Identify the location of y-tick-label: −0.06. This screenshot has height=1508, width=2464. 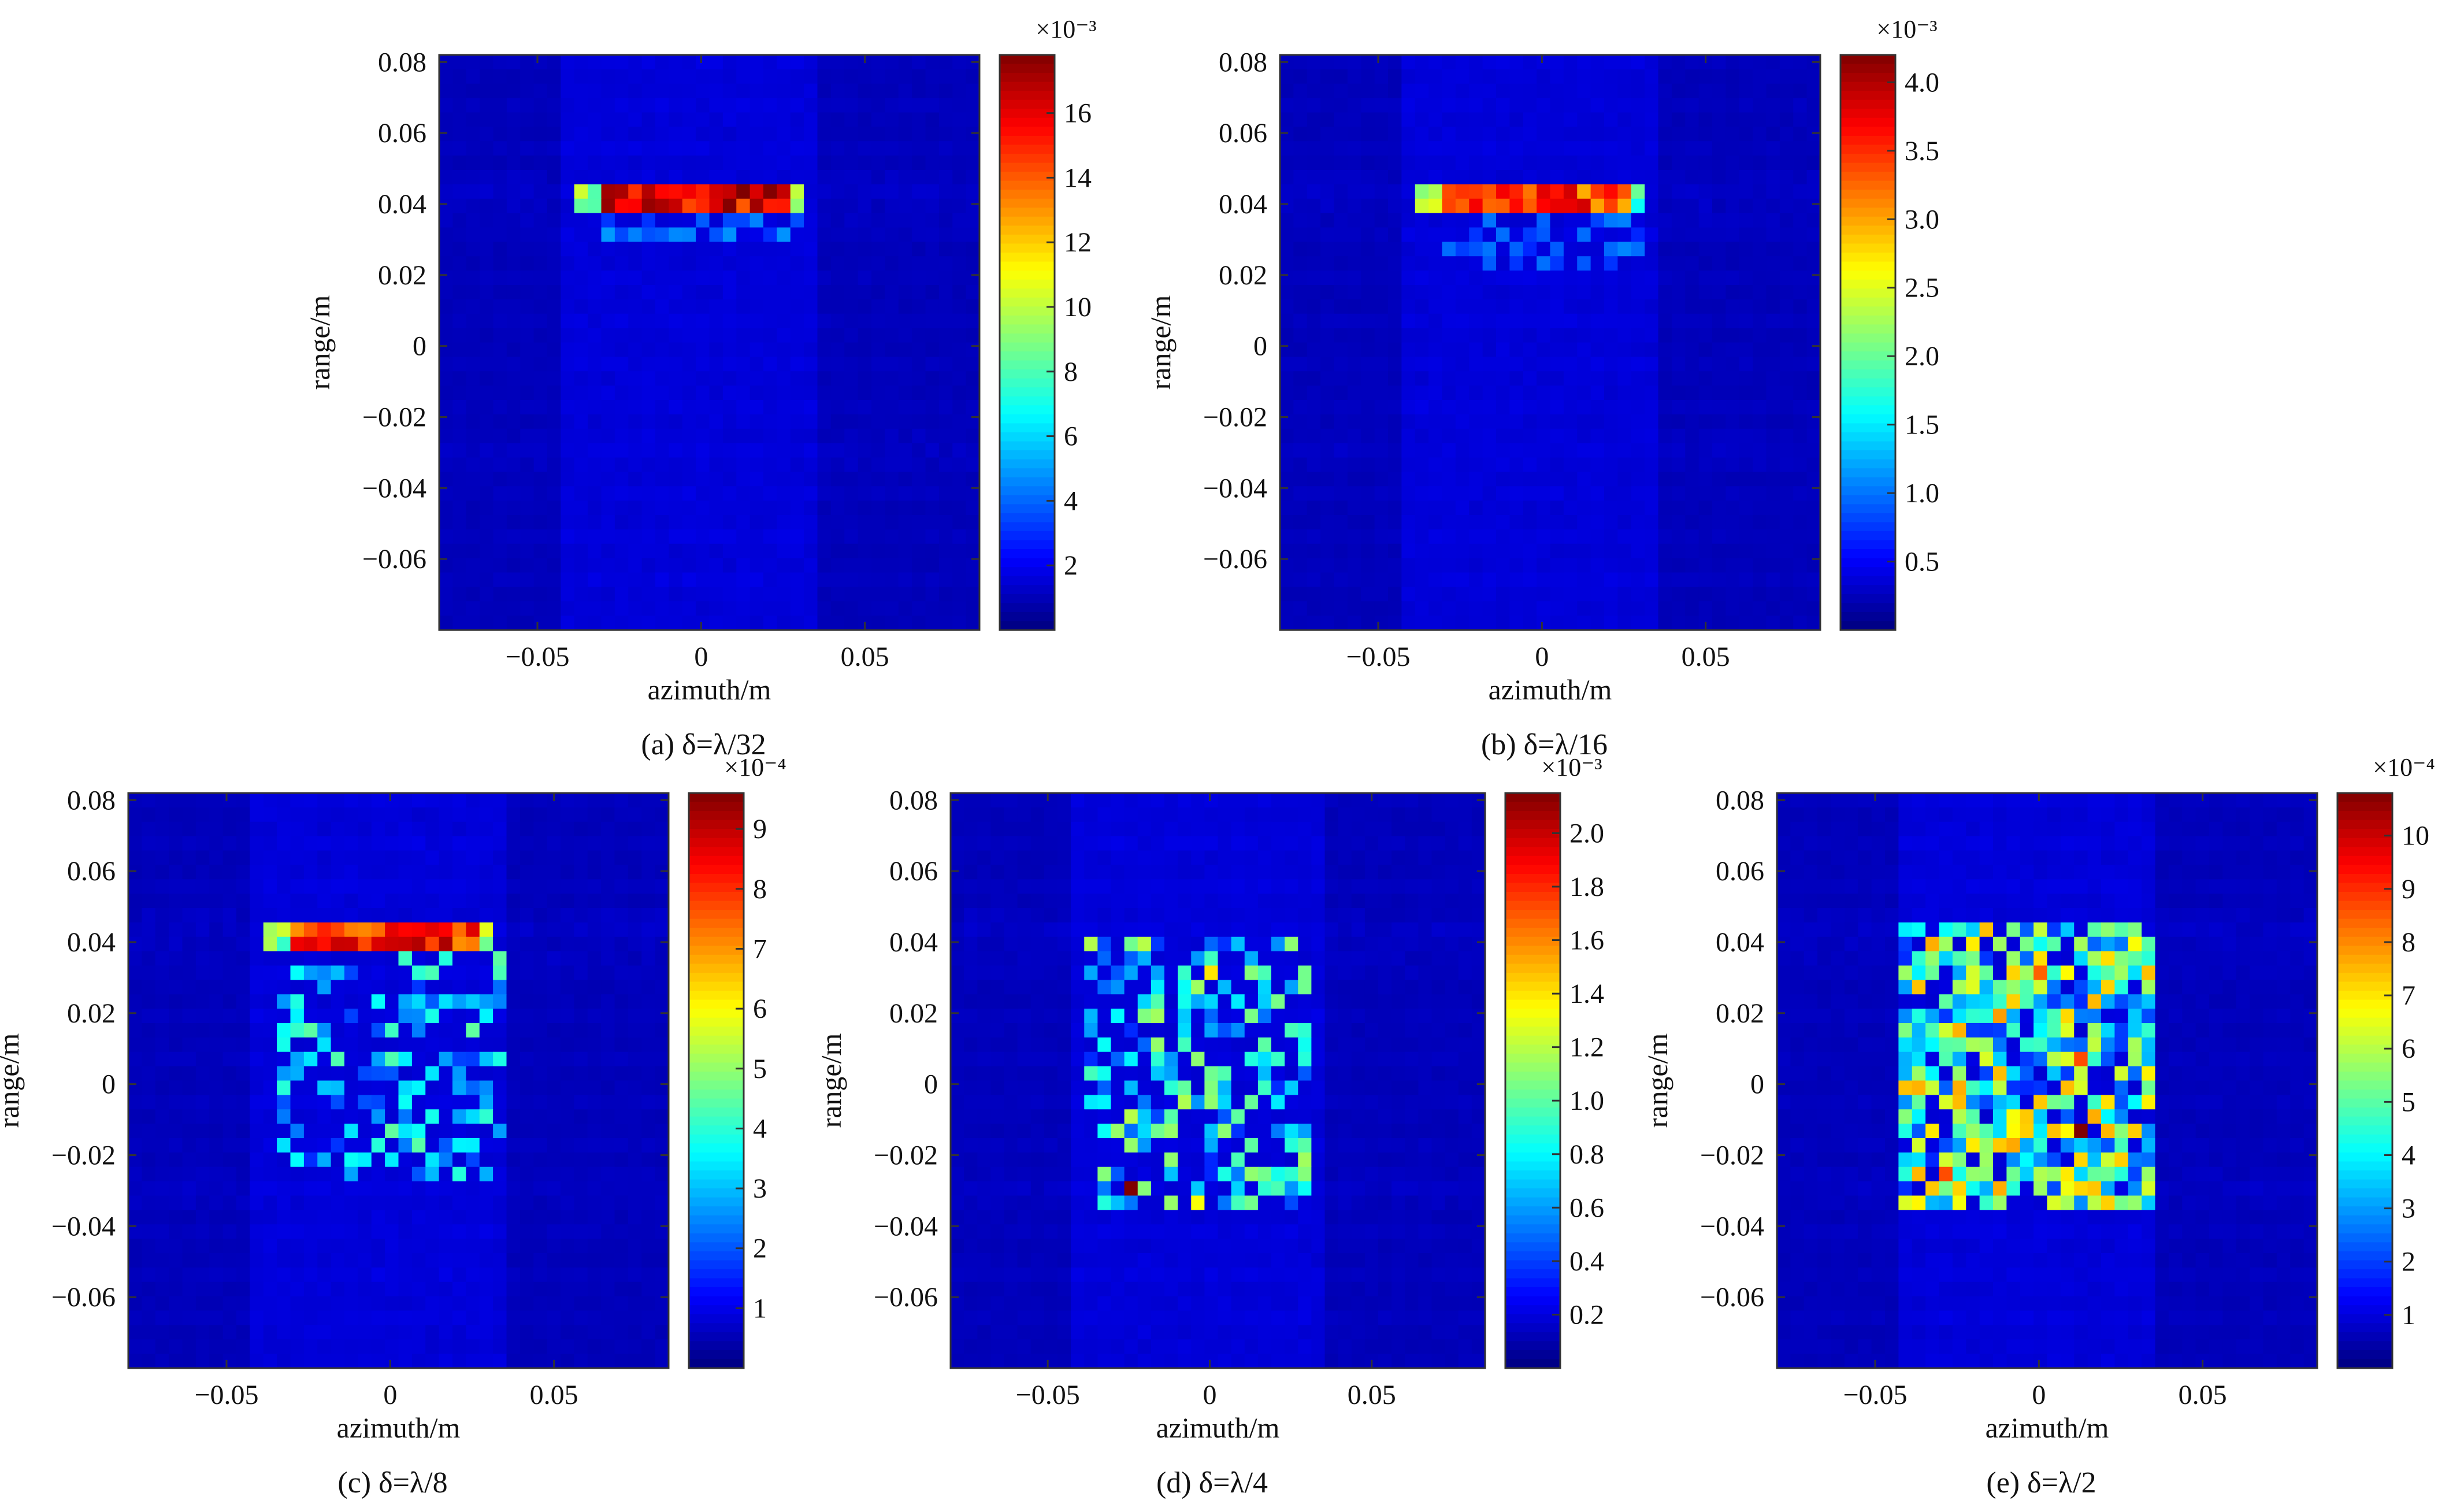
(394, 559).